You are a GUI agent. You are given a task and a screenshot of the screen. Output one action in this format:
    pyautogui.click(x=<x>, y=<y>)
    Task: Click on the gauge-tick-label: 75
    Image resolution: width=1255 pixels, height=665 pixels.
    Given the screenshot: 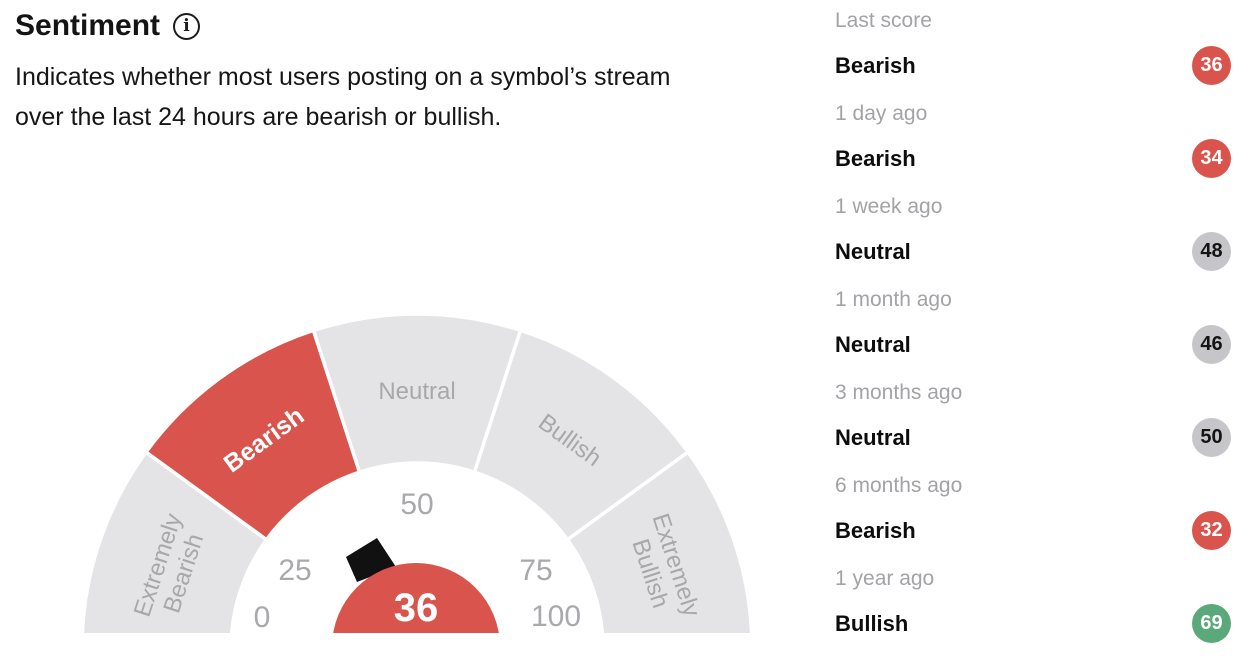 What is the action you would take?
    pyautogui.click(x=535, y=570)
    